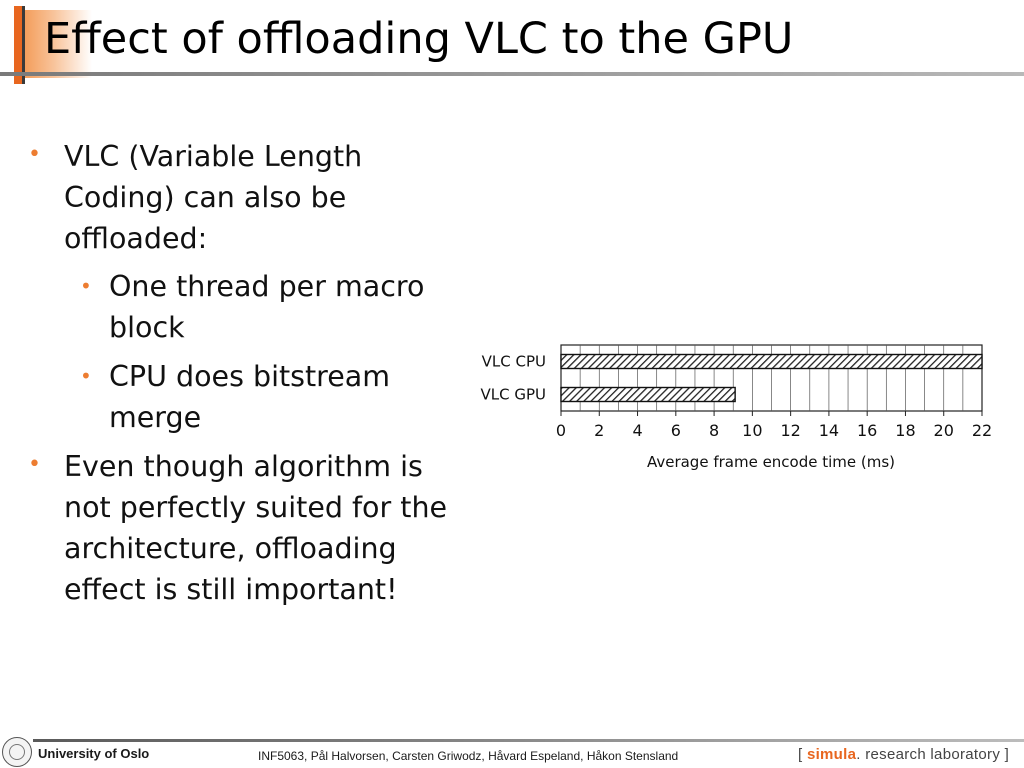  I want to click on title-accent-edge, so click(23, 45).